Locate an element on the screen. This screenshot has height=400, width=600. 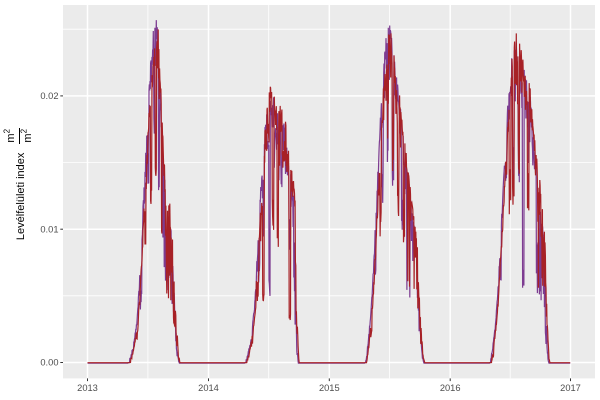
svg-text: 2017 is located at coordinates (570, 388).